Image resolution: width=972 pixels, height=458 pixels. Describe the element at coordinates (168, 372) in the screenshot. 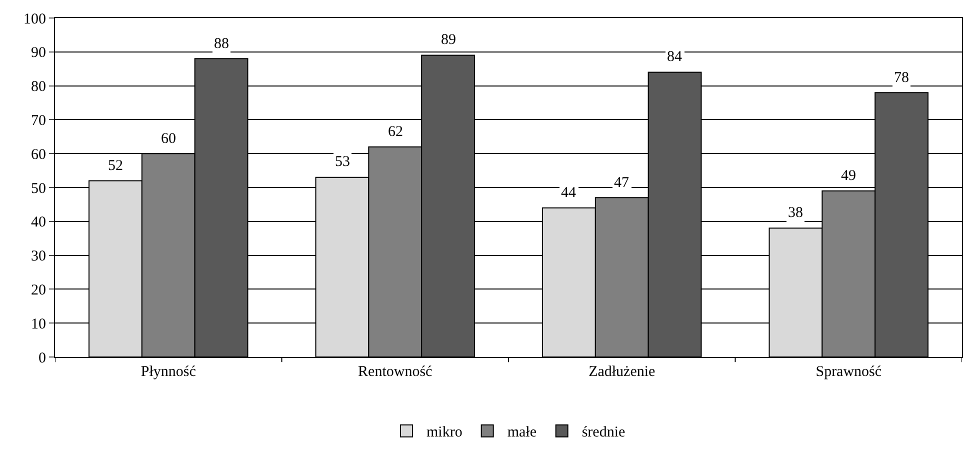

I see `x-tick-label: Płynność` at that location.